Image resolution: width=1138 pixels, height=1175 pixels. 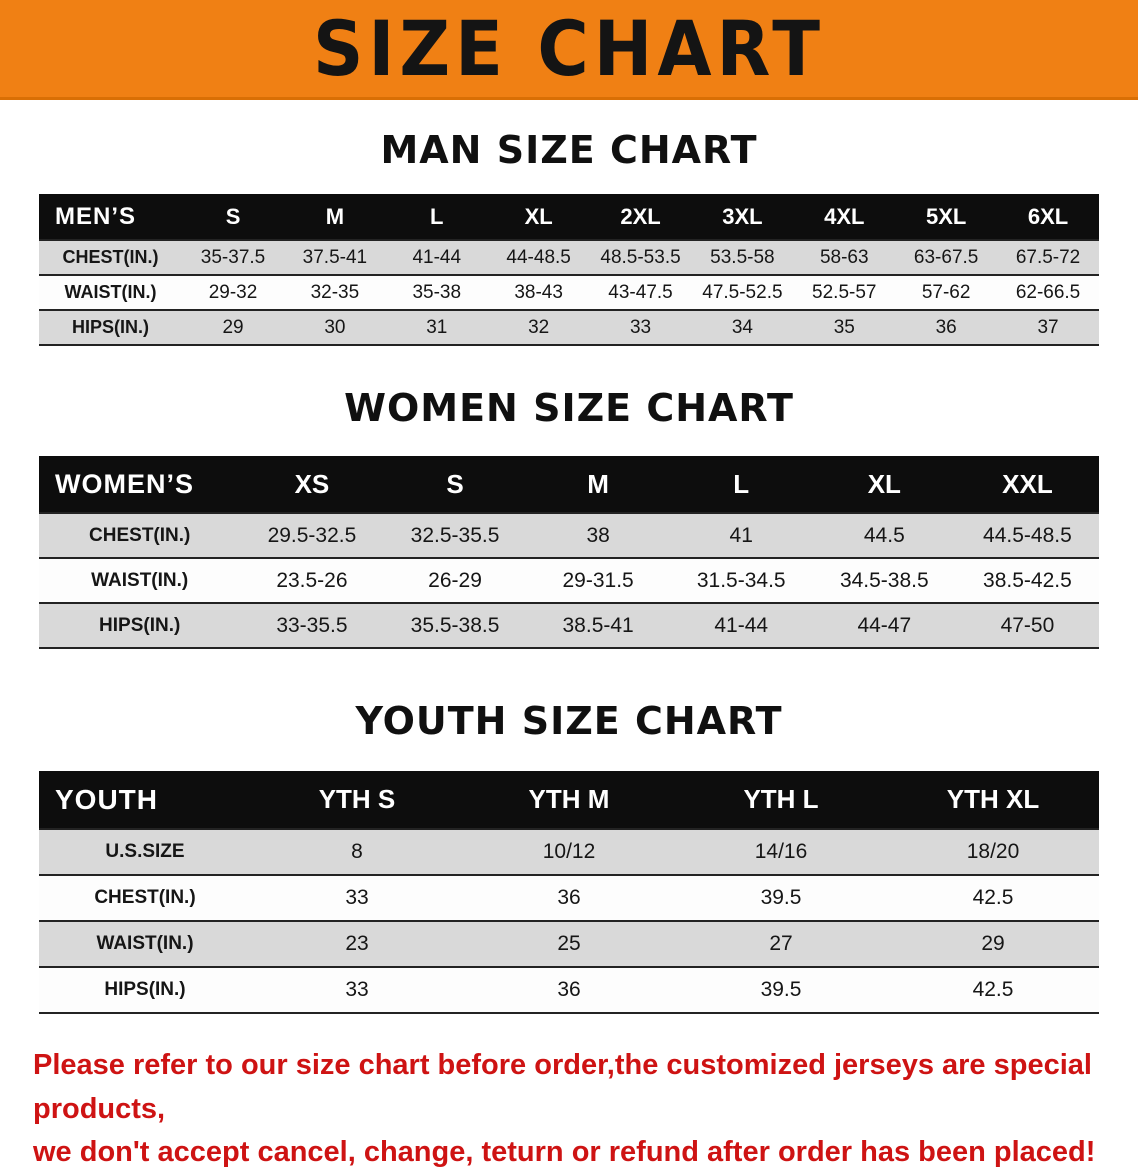 I want to click on size-value-cell: 33-35.5, so click(x=312, y=625).